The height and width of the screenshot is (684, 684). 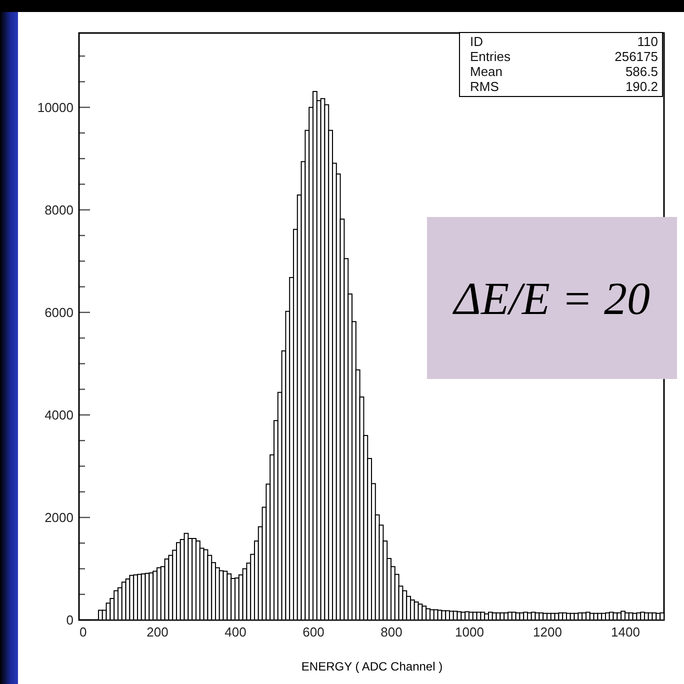 What do you see at coordinates (59, 414) in the screenshot?
I see `y-tick-label: 4000` at bounding box center [59, 414].